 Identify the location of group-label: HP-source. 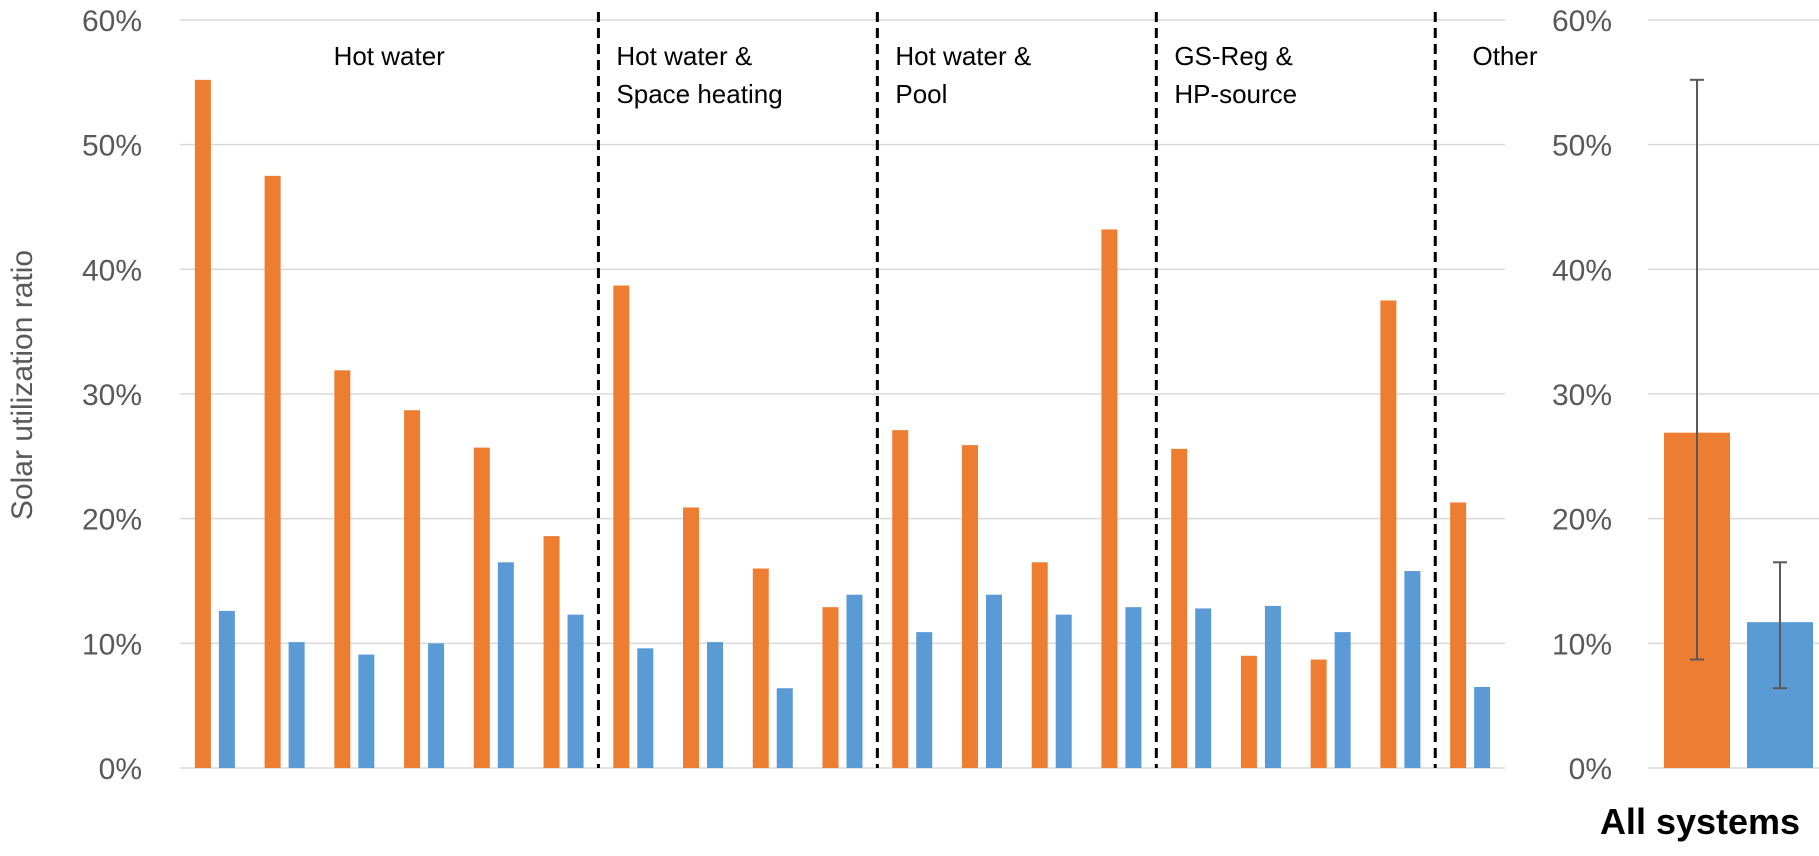
(1235, 94).